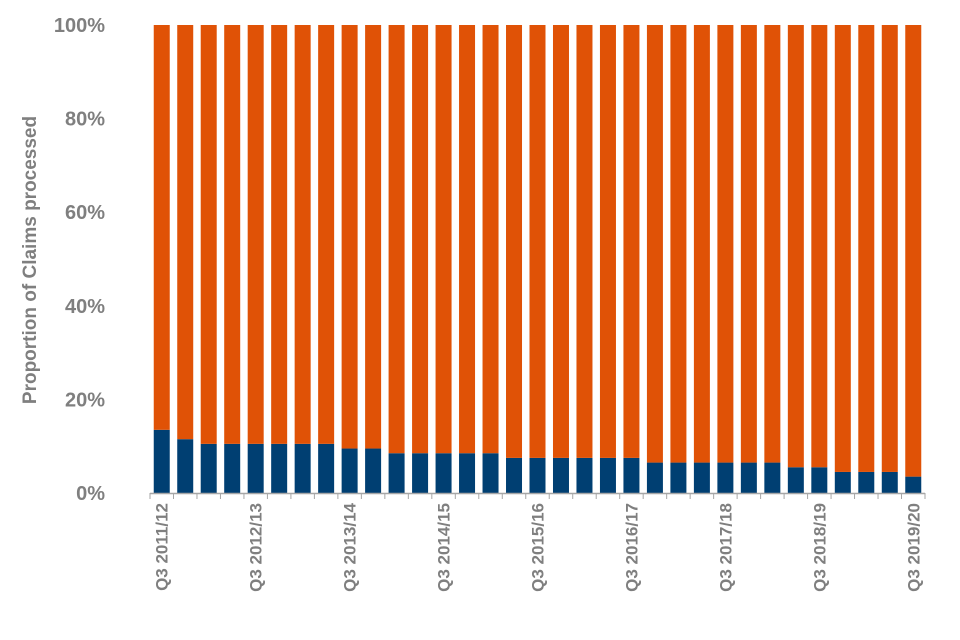  I want to click on y-tick-label: 80%, so click(85, 120).